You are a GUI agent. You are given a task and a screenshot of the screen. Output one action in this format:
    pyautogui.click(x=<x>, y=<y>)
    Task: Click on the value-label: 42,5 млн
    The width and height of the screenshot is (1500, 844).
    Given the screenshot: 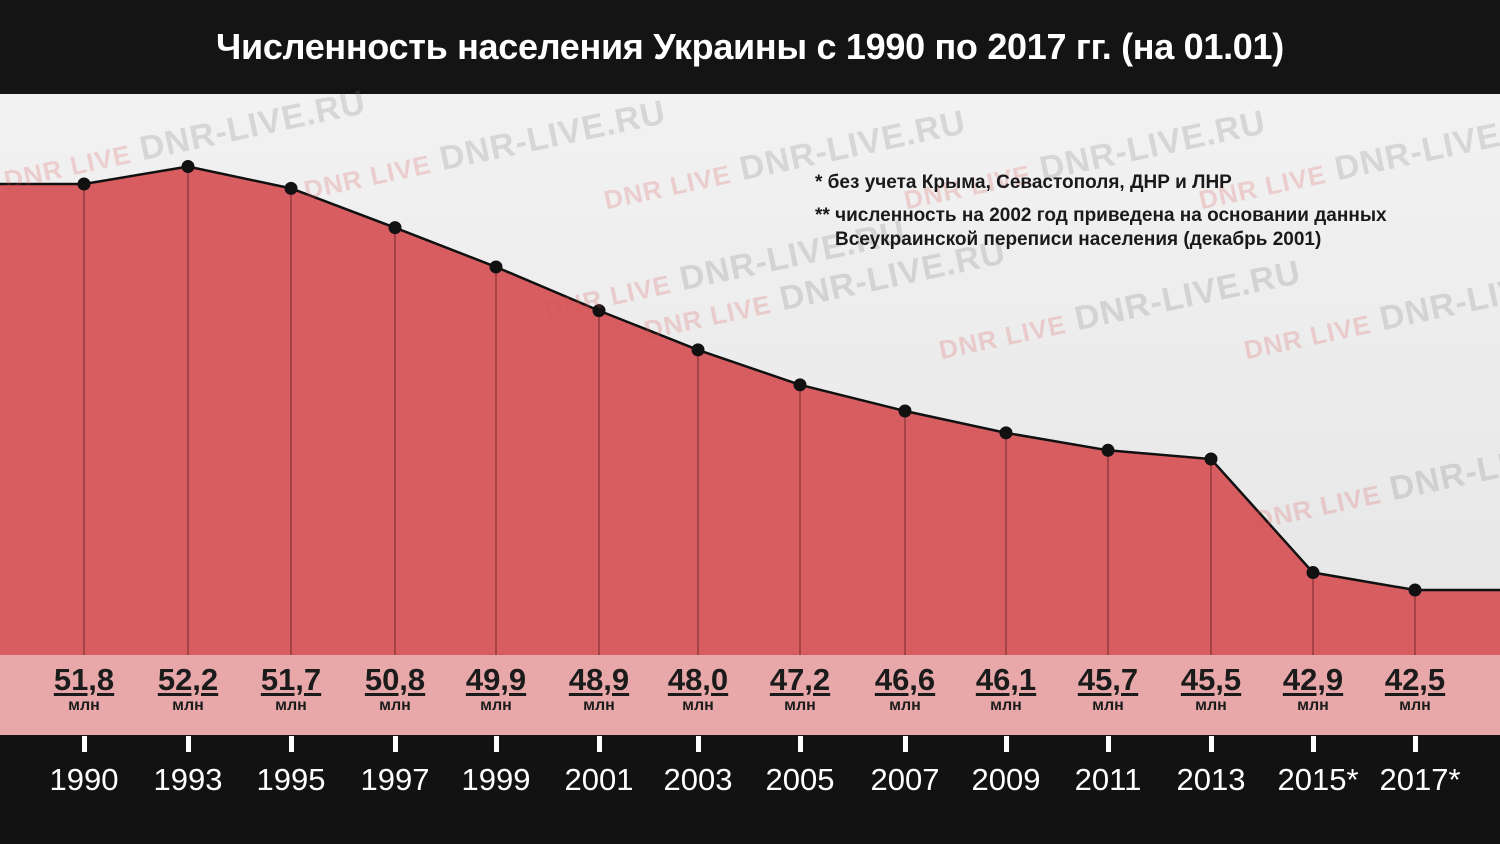 What is the action you would take?
    pyautogui.click(x=1415, y=690)
    